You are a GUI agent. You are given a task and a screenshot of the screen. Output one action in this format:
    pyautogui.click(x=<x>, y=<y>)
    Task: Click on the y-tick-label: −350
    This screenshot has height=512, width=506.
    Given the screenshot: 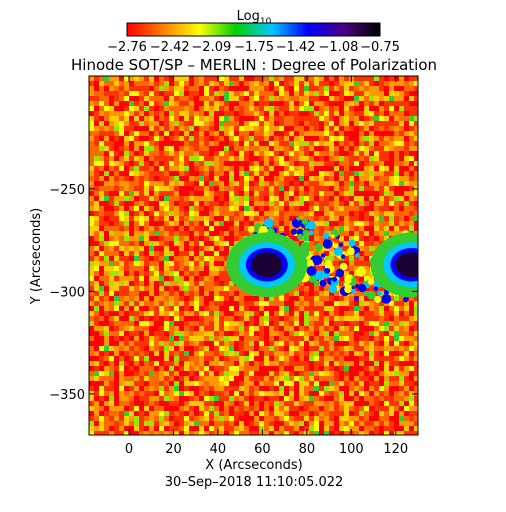 What is the action you would take?
    pyautogui.click(x=67, y=395)
    